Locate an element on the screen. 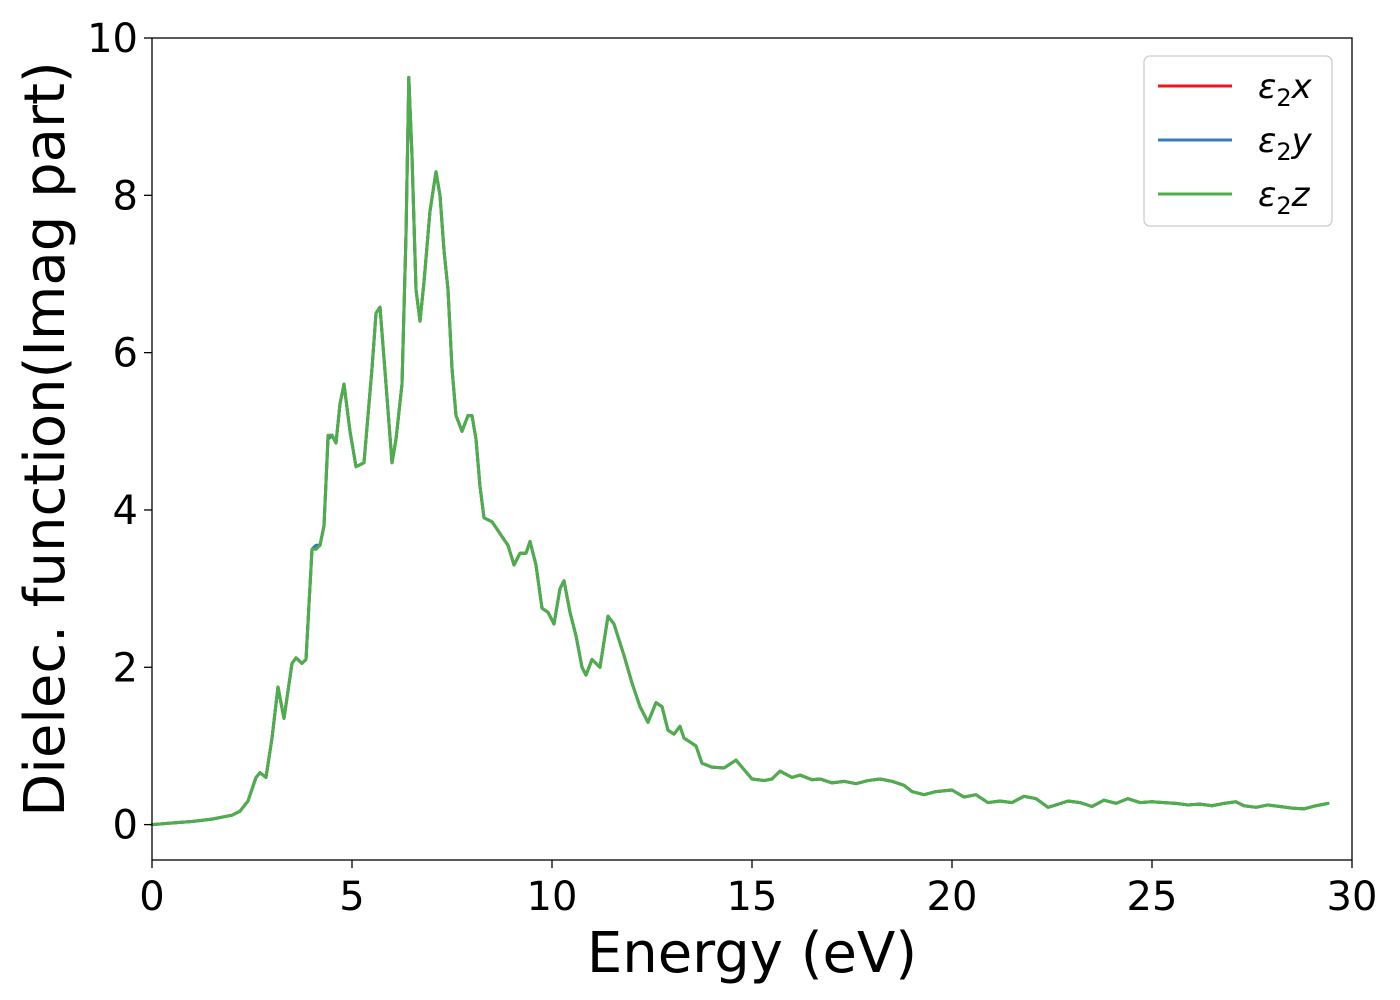 The image size is (1400, 1000). y-tick-label: 2 is located at coordinates (125, 668).